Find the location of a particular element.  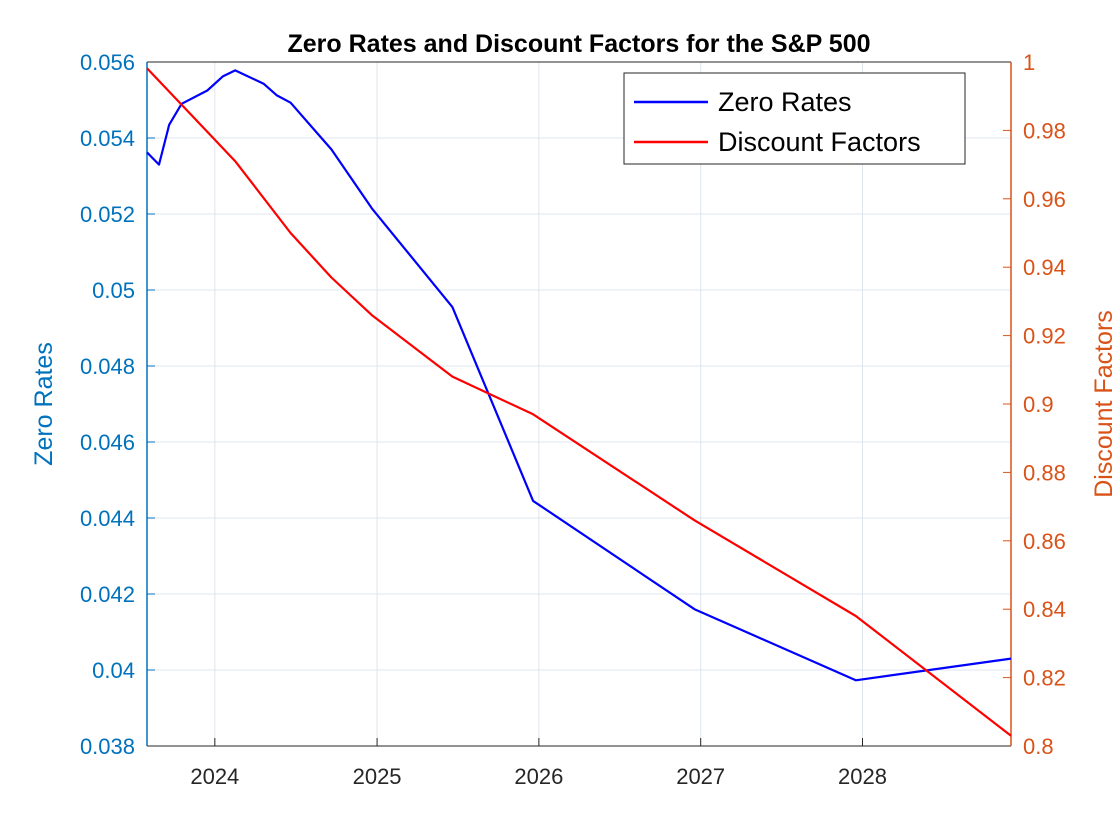

y-right-tick-label: 0.98 is located at coordinates (1044, 130).